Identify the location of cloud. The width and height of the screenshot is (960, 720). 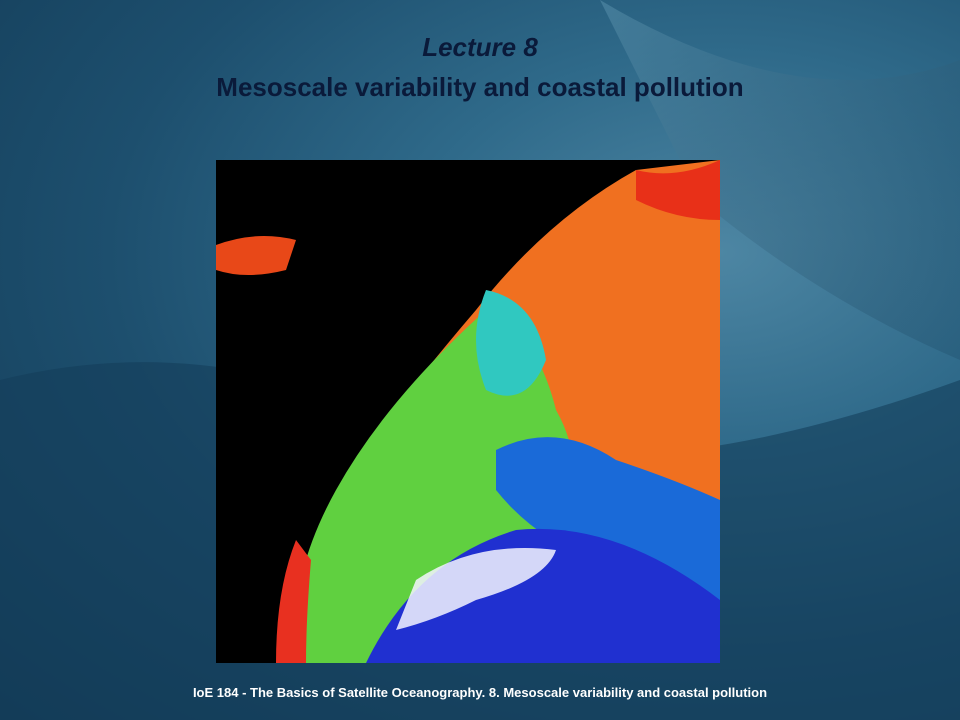
(476, 589).